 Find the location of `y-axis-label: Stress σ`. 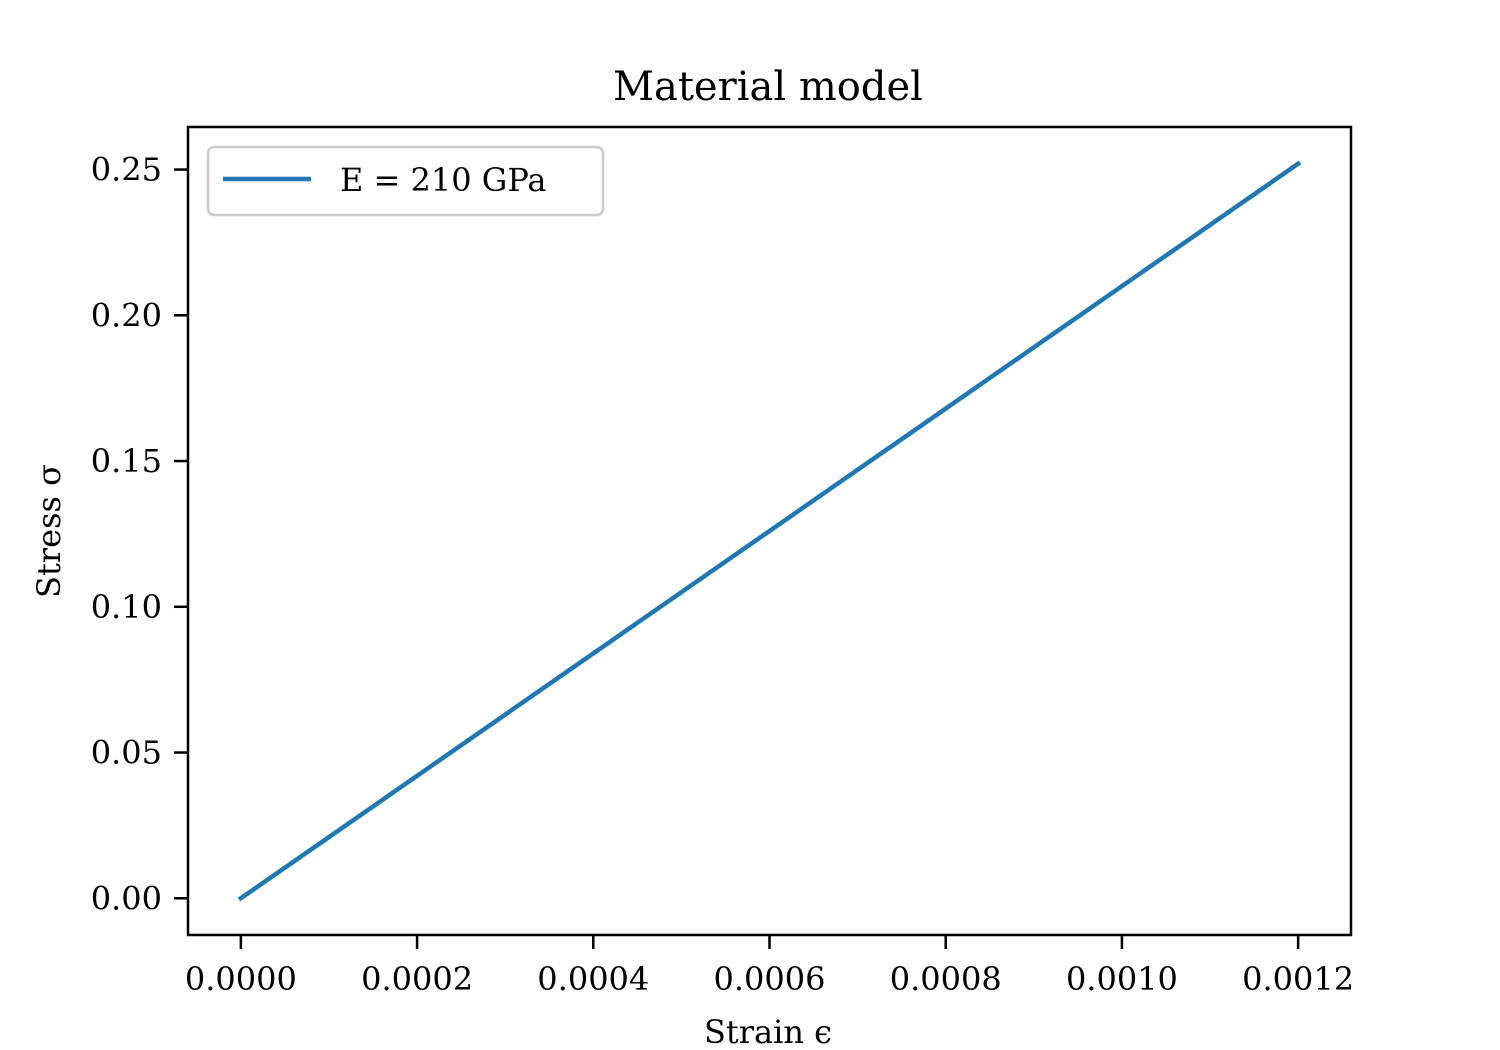

y-axis-label: Stress σ is located at coordinates (49, 531).